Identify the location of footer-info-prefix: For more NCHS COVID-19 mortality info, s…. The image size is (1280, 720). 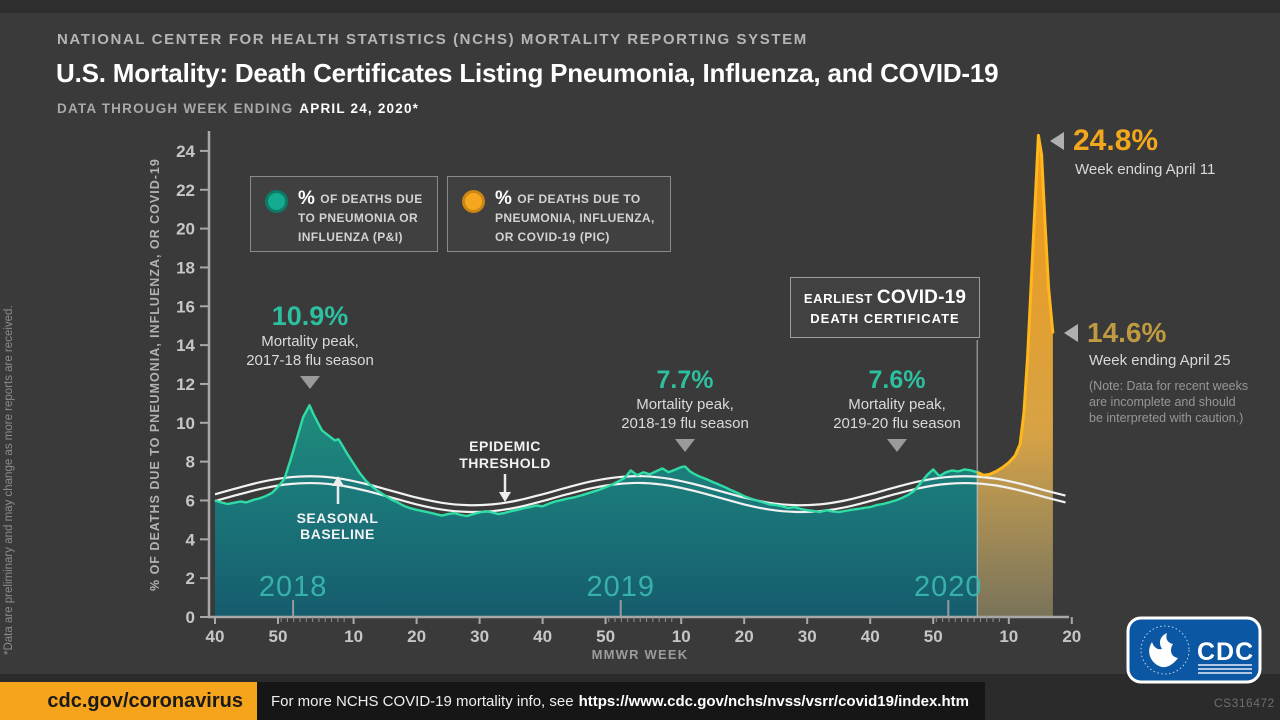
(422, 701).